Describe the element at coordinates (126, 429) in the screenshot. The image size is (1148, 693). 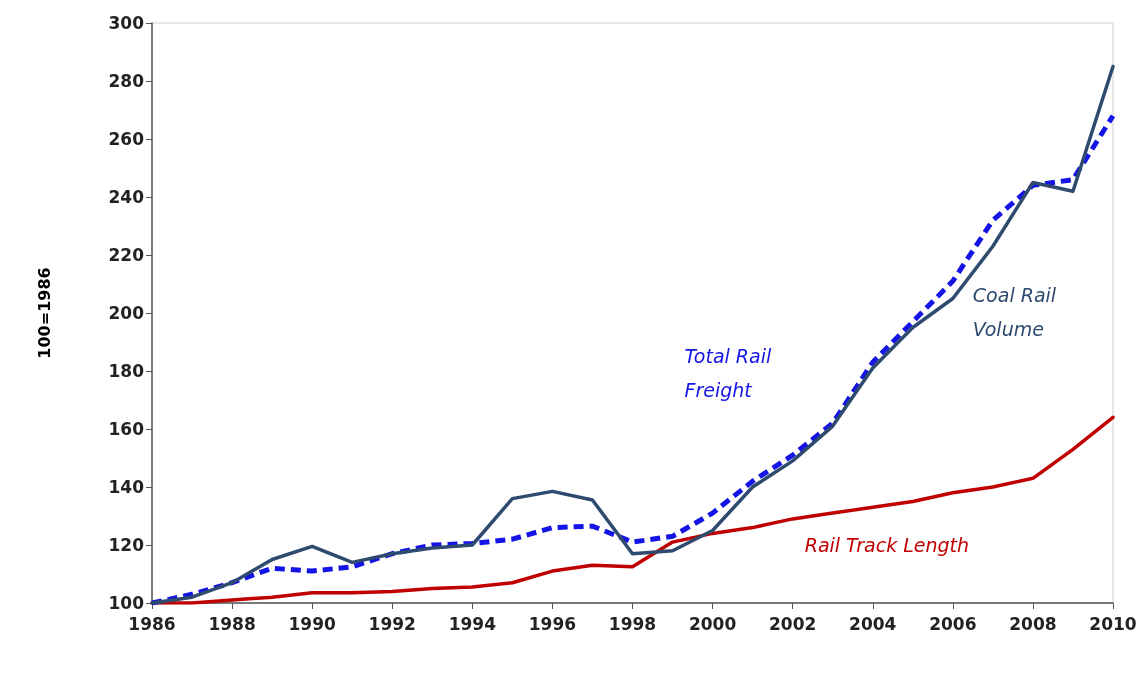
I see `y-tick-label: 160` at that location.